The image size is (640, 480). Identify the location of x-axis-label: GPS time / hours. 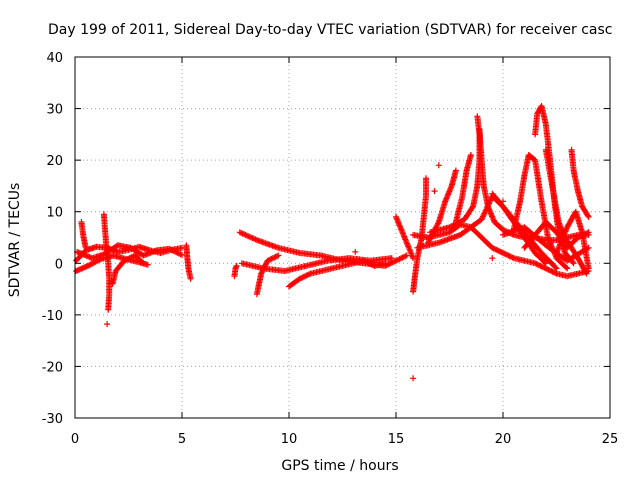
(339, 466).